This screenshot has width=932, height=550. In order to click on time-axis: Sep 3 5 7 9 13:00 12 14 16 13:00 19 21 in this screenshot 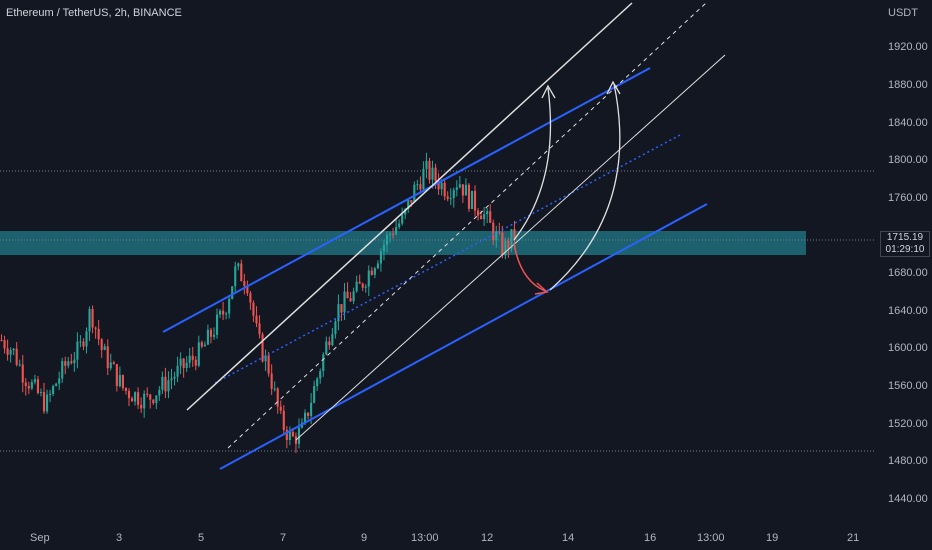, I will do `click(444, 538)`.